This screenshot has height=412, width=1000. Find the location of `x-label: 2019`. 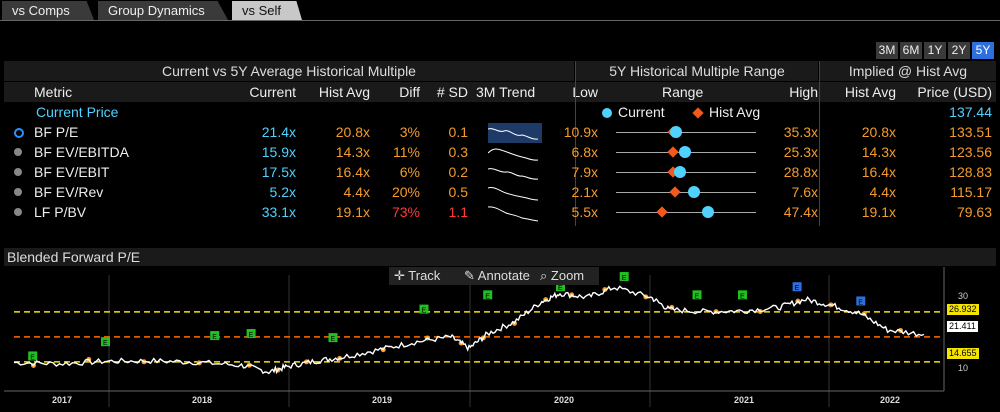

x-label: 2019 is located at coordinates (382, 400).